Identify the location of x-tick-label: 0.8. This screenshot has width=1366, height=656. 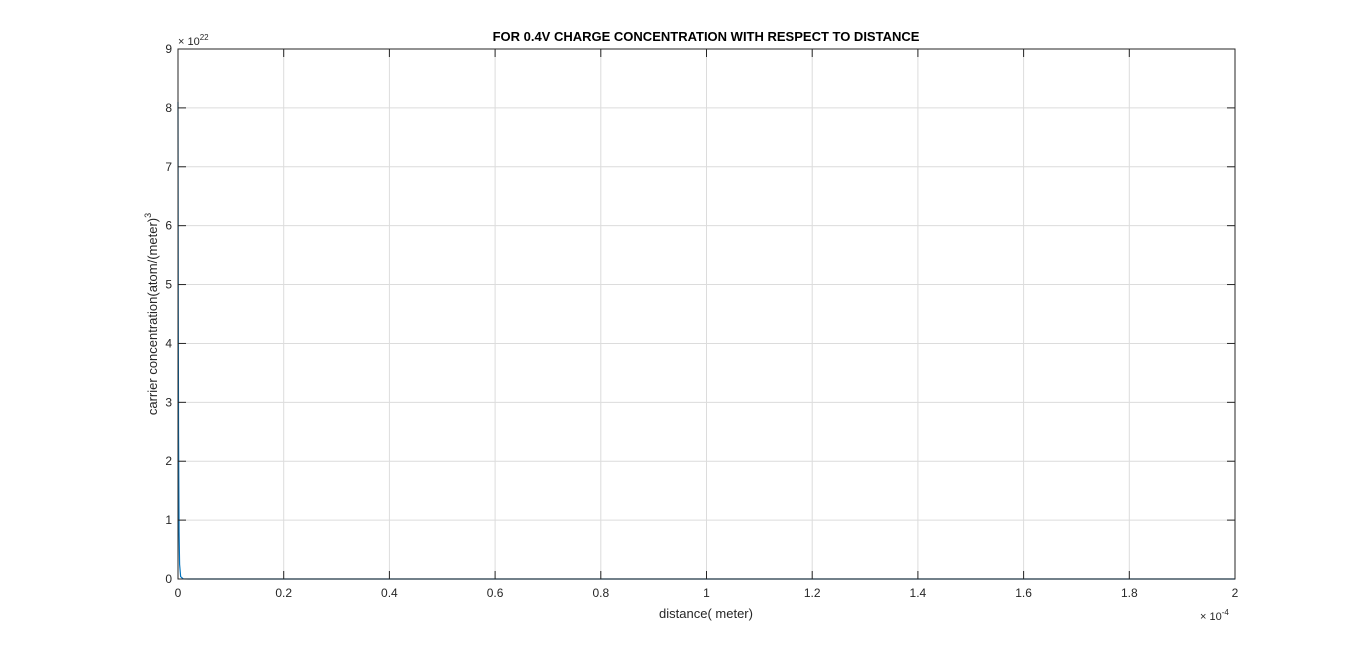
(600, 593).